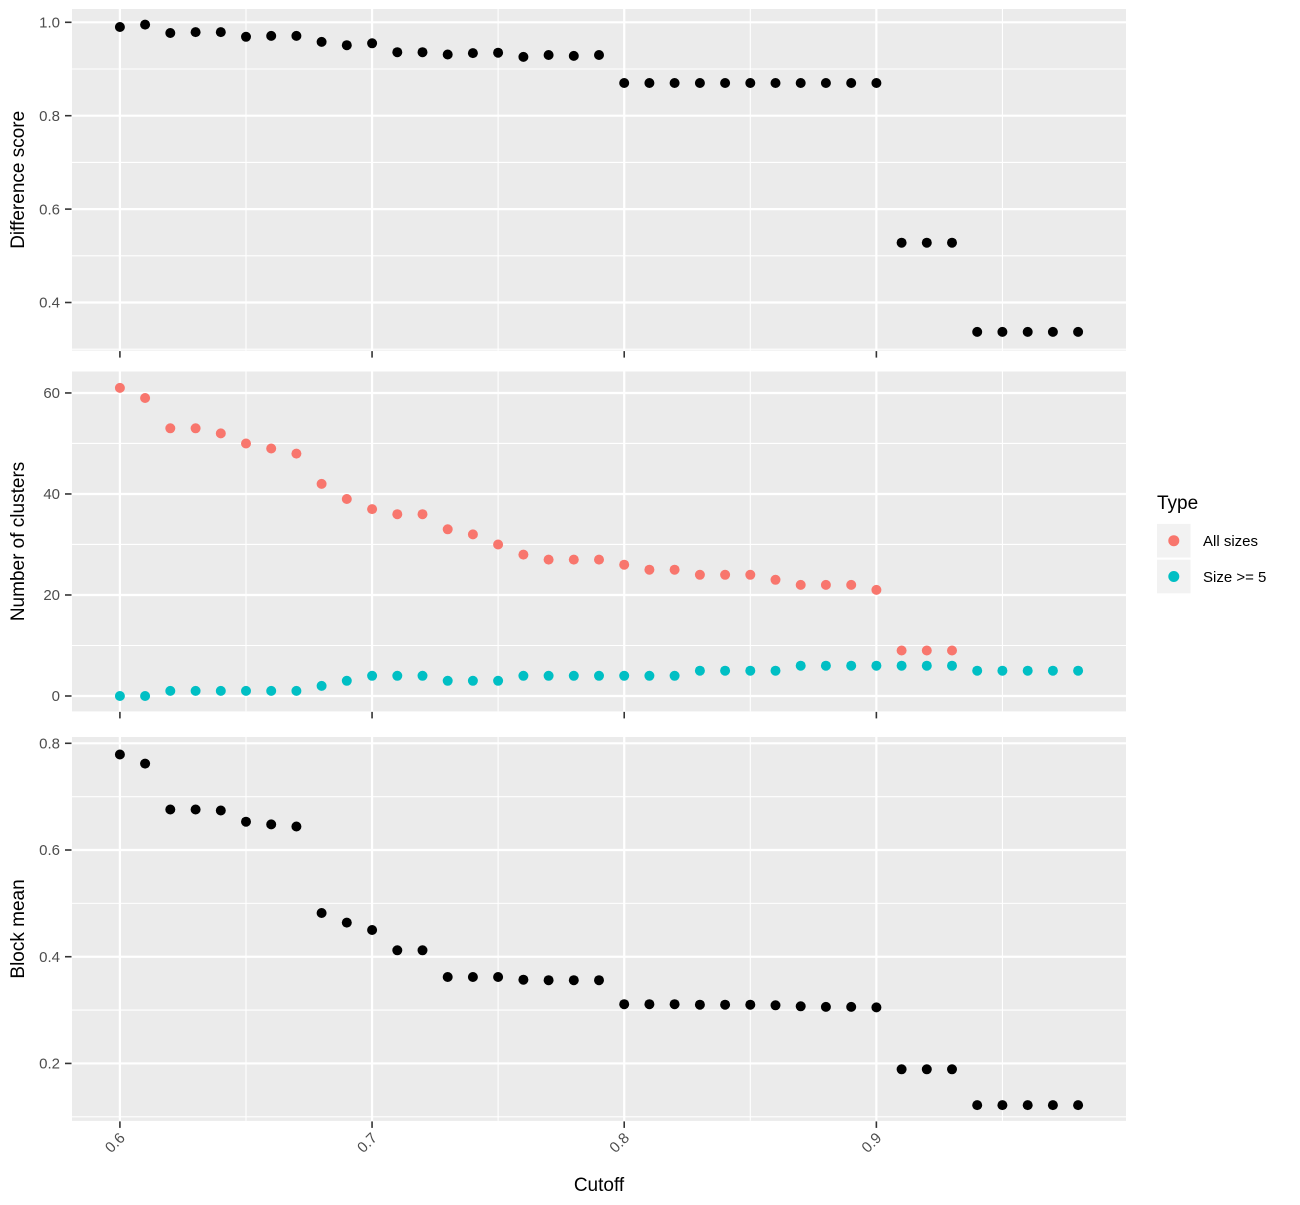  Describe the element at coordinates (1234, 577) in the screenshot. I see `legend-item-label: Size >= 5` at that location.